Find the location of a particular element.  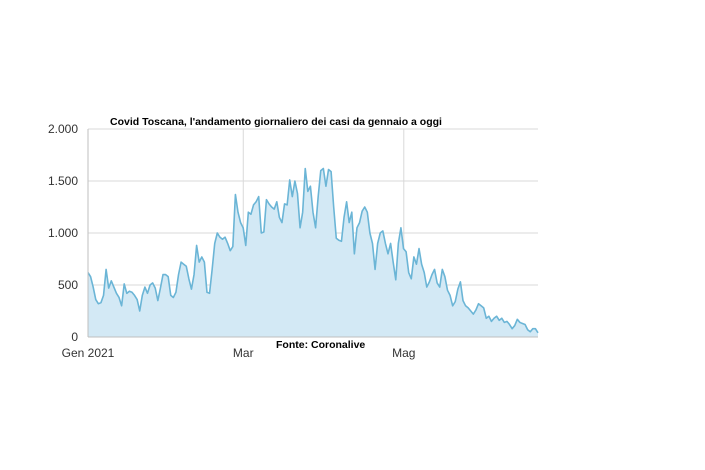

x-tick-label: Mar is located at coordinates (243, 353).